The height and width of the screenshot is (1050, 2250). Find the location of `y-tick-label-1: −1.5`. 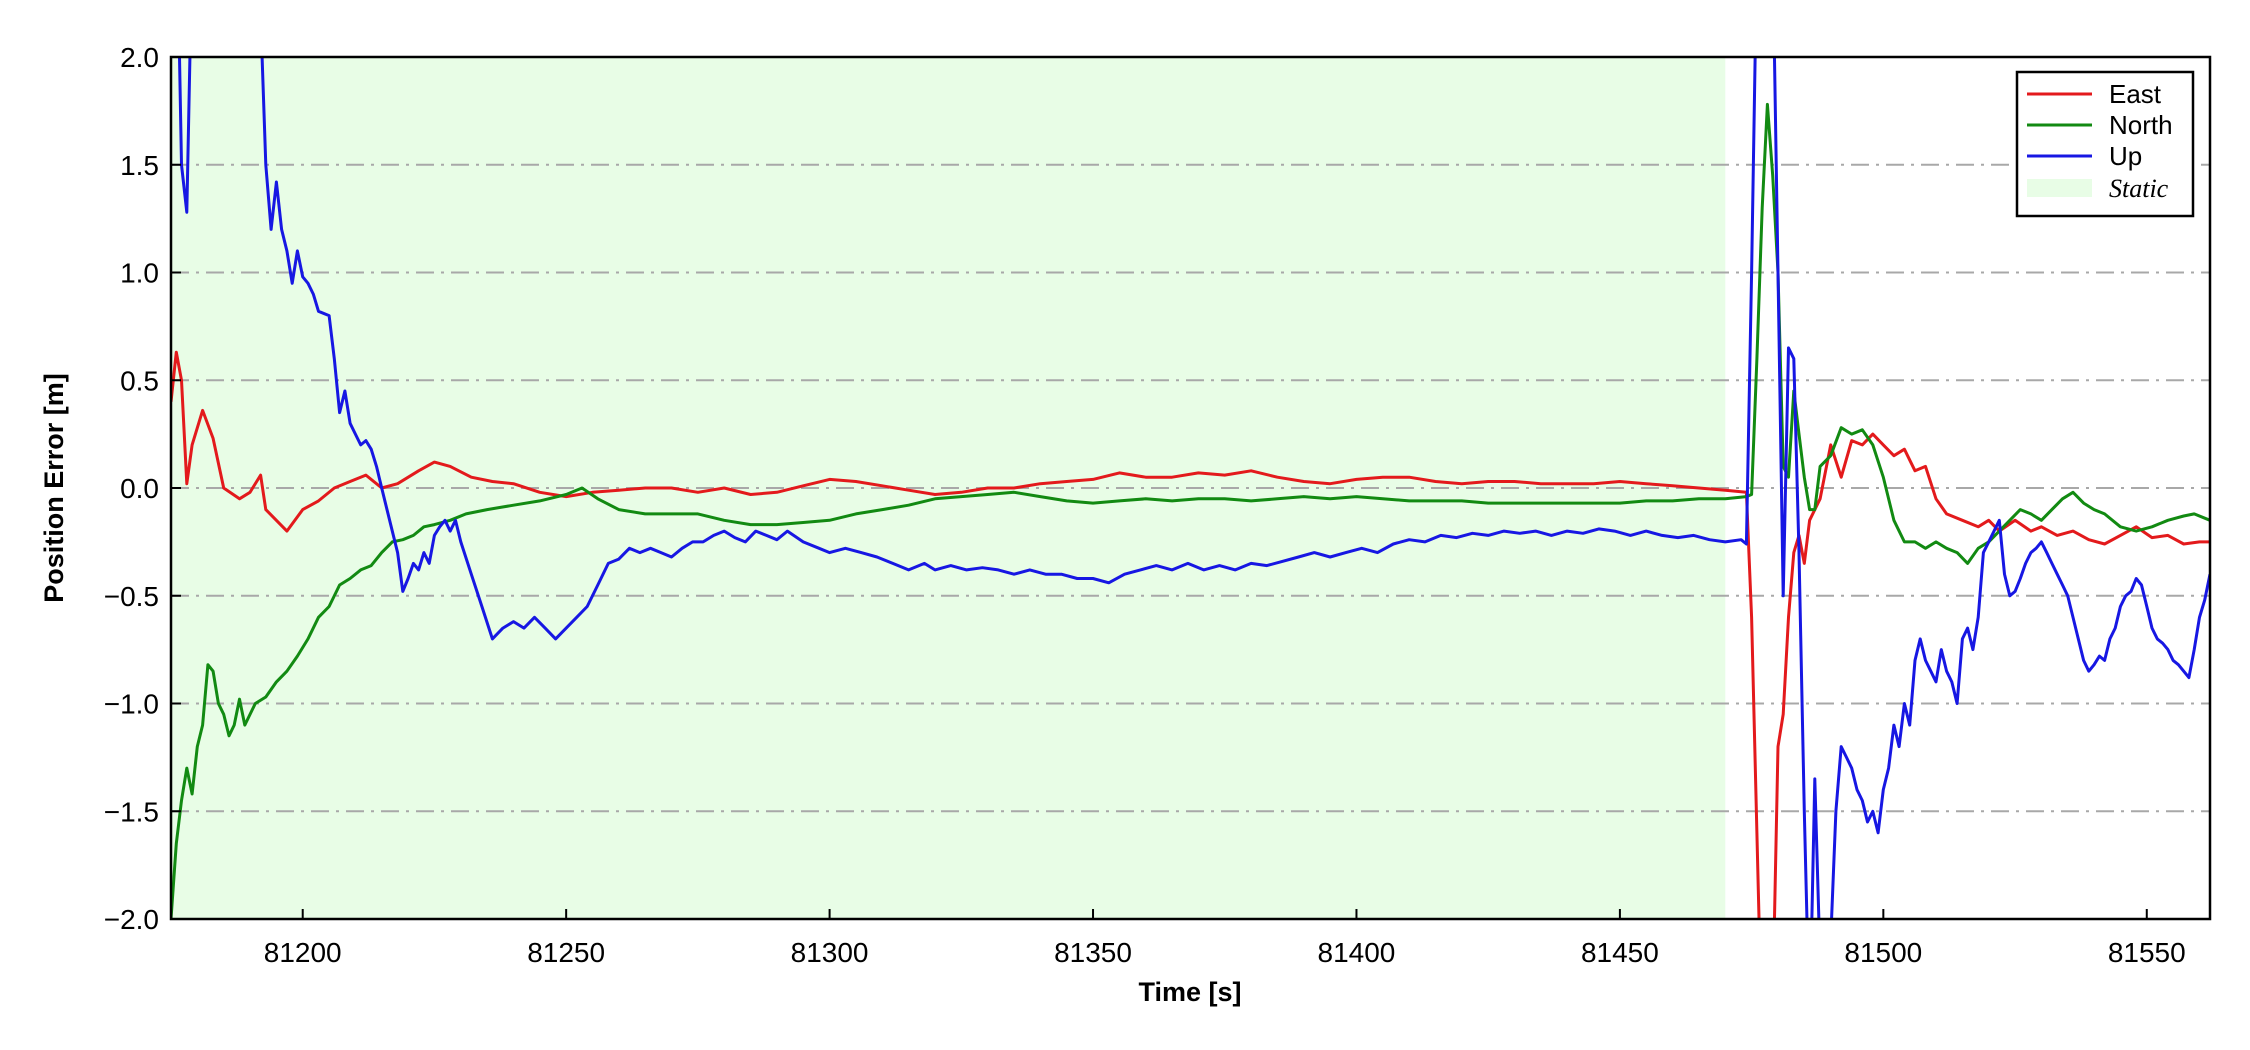

y-tick-label-1: −1.5 is located at coordinates (131, 811).